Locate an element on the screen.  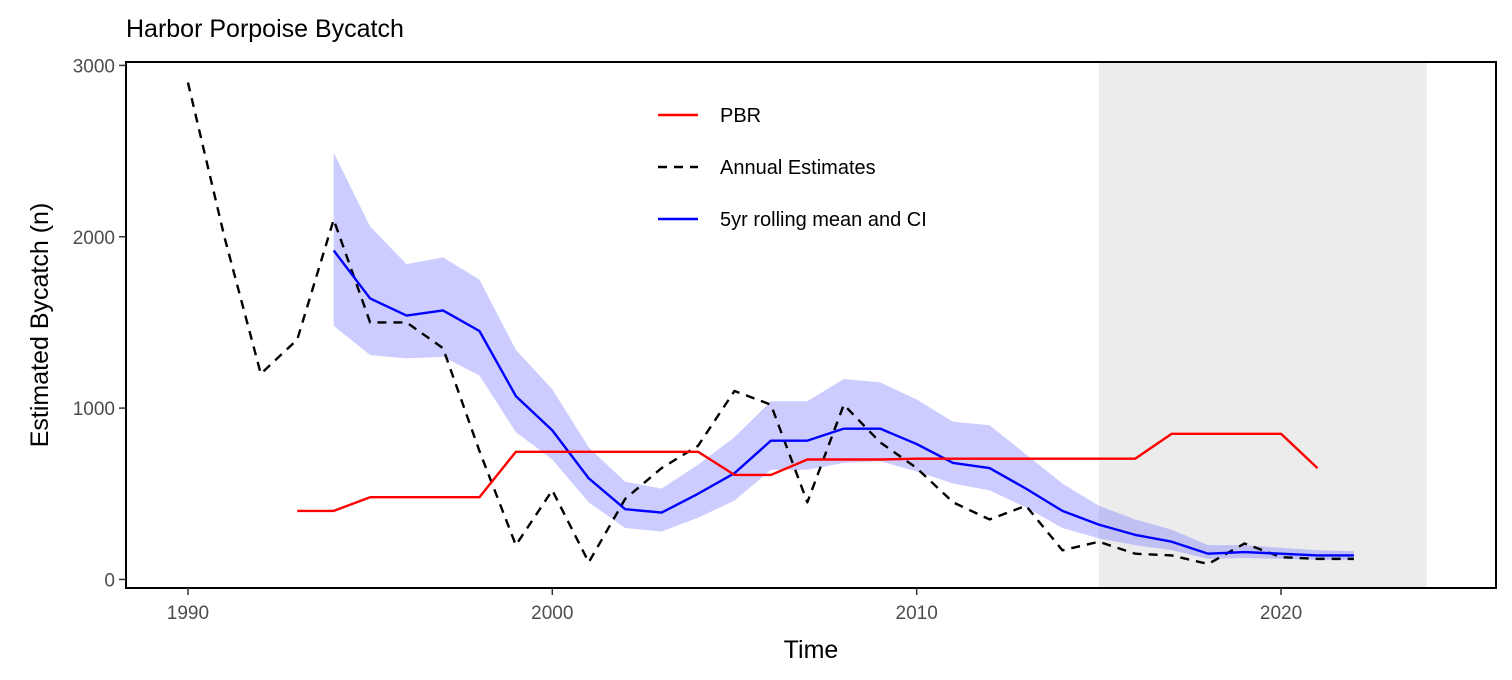
legend-label-2: 5yr rolling mean and CI is located at coordinates (823, 220).